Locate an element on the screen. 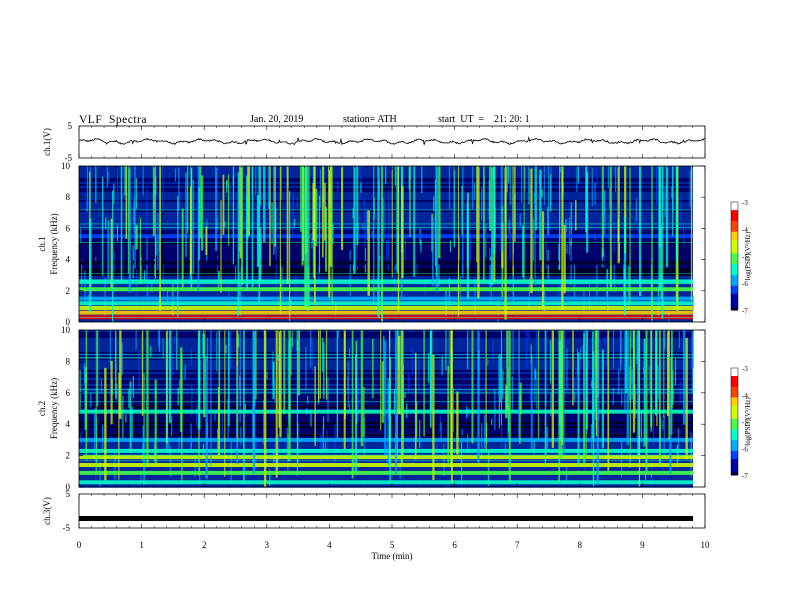 This screenshot has width=792, height=612. ch2-ytick: 6 is located at coordinates (68, 393).